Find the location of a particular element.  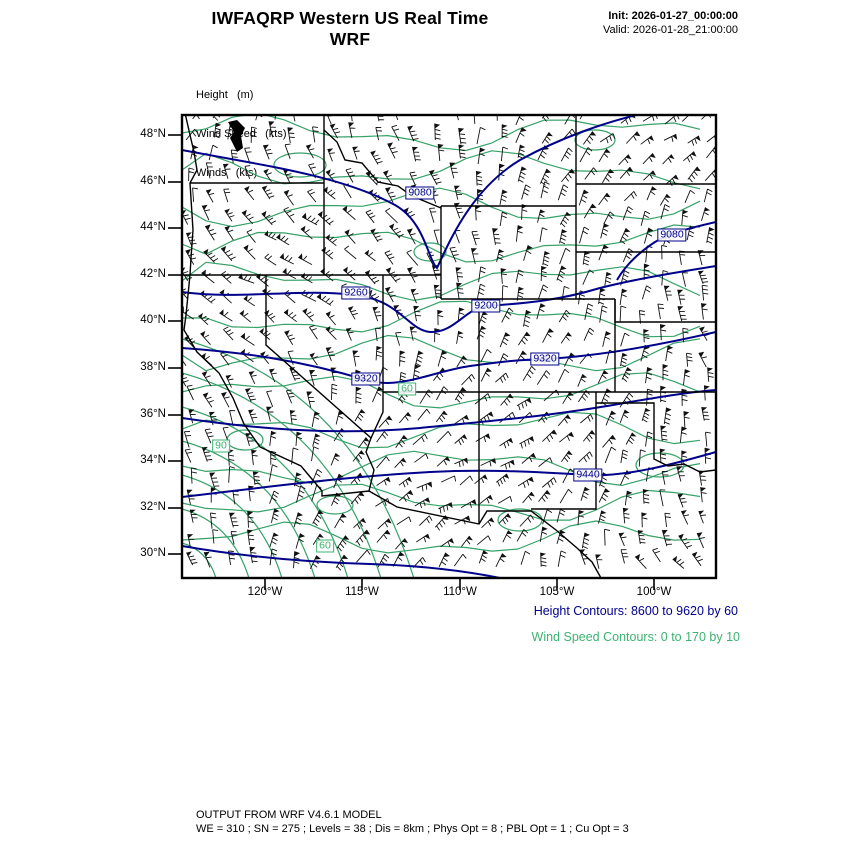

lat-tick-label: 34°N is located at coordinates (153, 460).